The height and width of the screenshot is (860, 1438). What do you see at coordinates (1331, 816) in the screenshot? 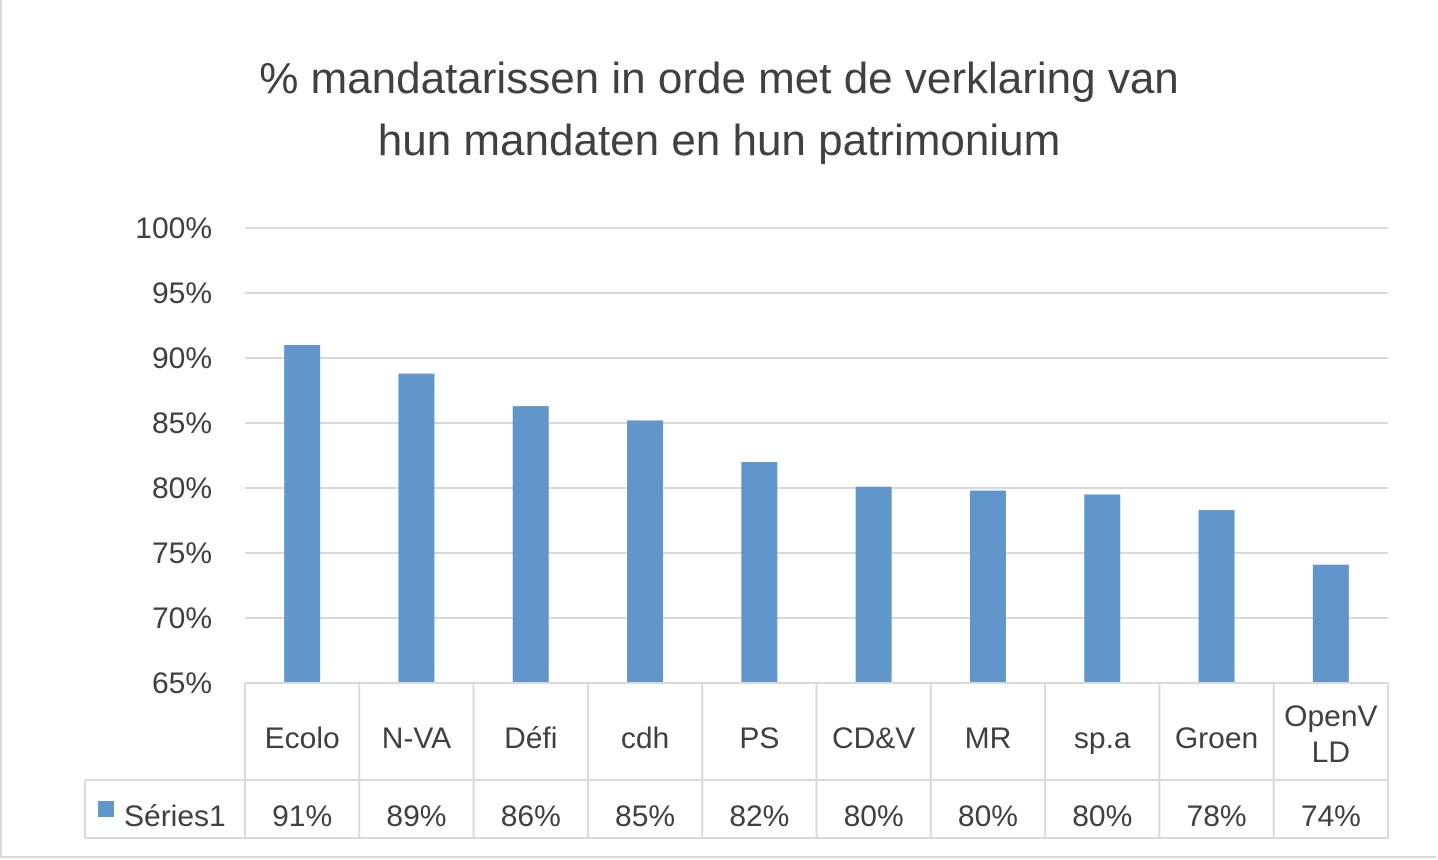
I see `data-label: 74%` at bounding box center [1331, 816].